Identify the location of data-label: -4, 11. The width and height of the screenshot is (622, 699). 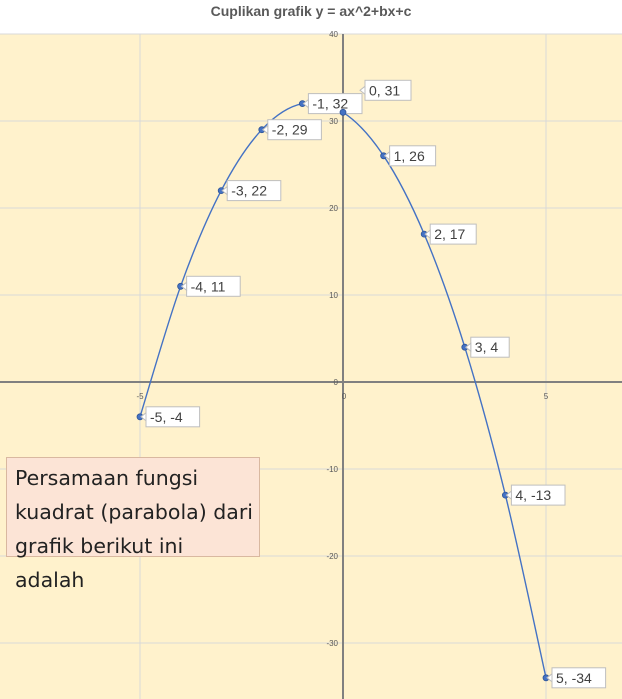
(208, 286).